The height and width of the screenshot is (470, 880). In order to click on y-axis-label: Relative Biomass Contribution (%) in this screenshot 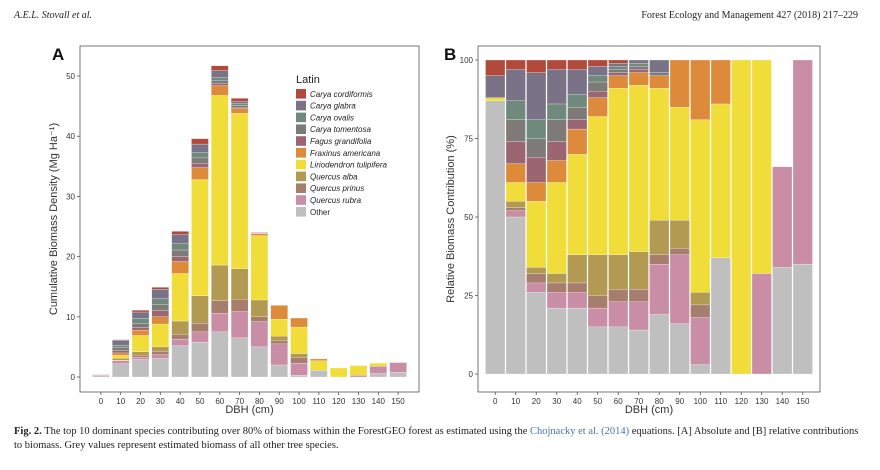, I will do `click(451, 219)`.